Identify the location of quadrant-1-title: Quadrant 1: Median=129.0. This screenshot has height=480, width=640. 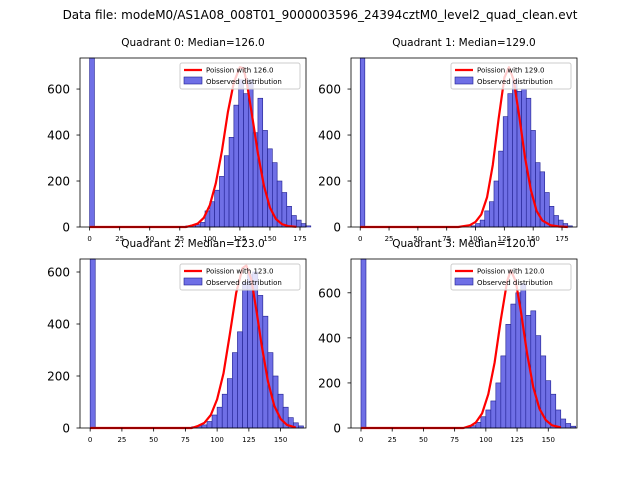
(463, 43).